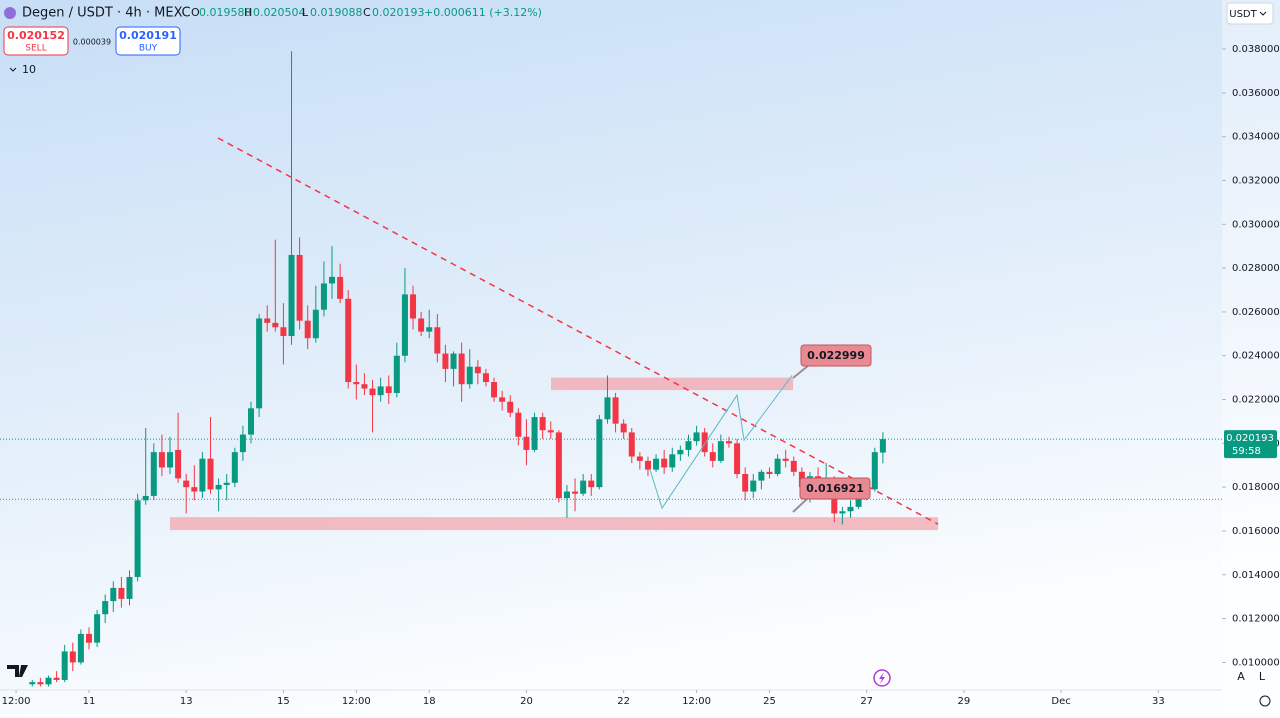  What do you see at coordinates (92, 42) in the screenshot?
I see `spread: 0.000039` at bounding box center [92, 42].